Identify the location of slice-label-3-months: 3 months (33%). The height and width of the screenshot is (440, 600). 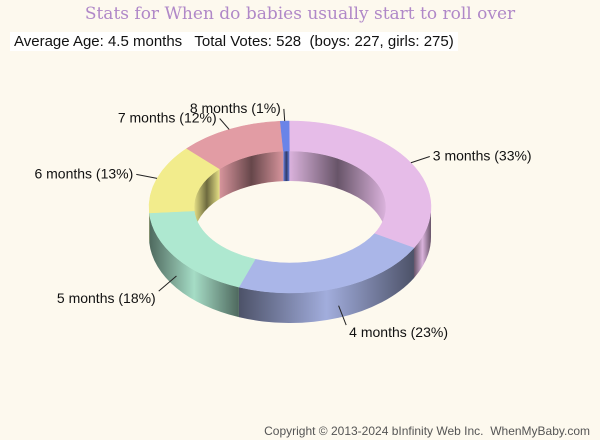
(482, 156).